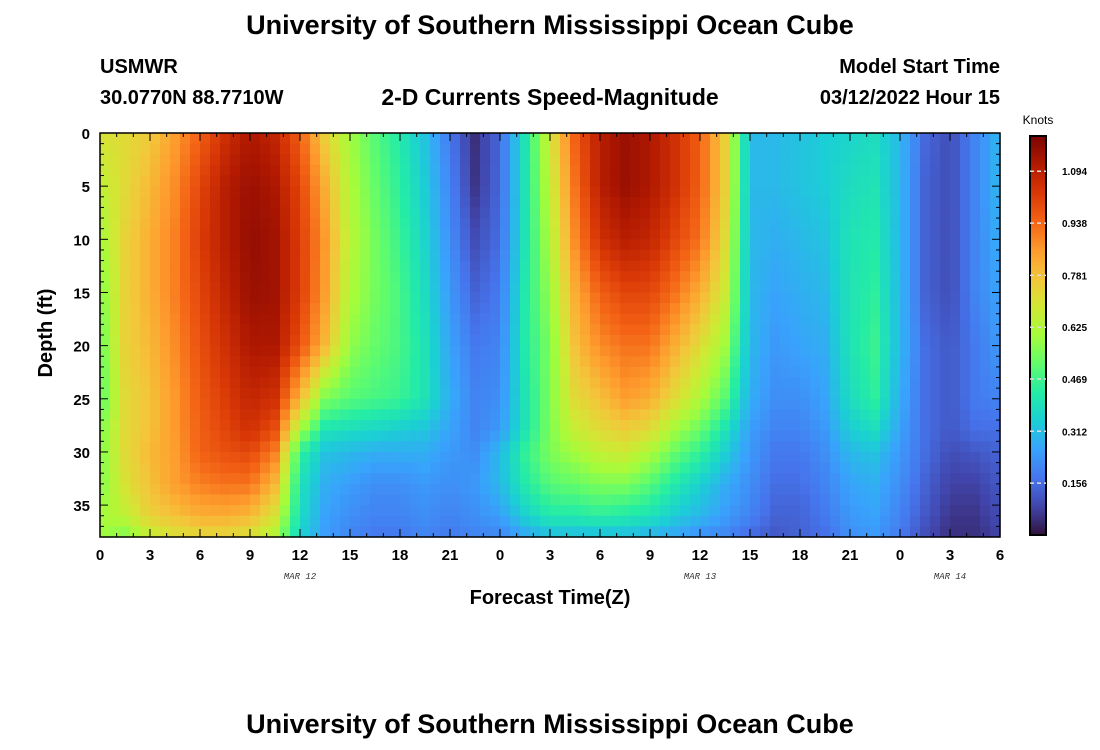 Image resolution: width=1100 pixels, height=750 pixels. What do you see at coordinates (550, 598) in the screenshot?
I see `x-axis-label: Forecast Time(Z)` at bounding box center [550, 598].